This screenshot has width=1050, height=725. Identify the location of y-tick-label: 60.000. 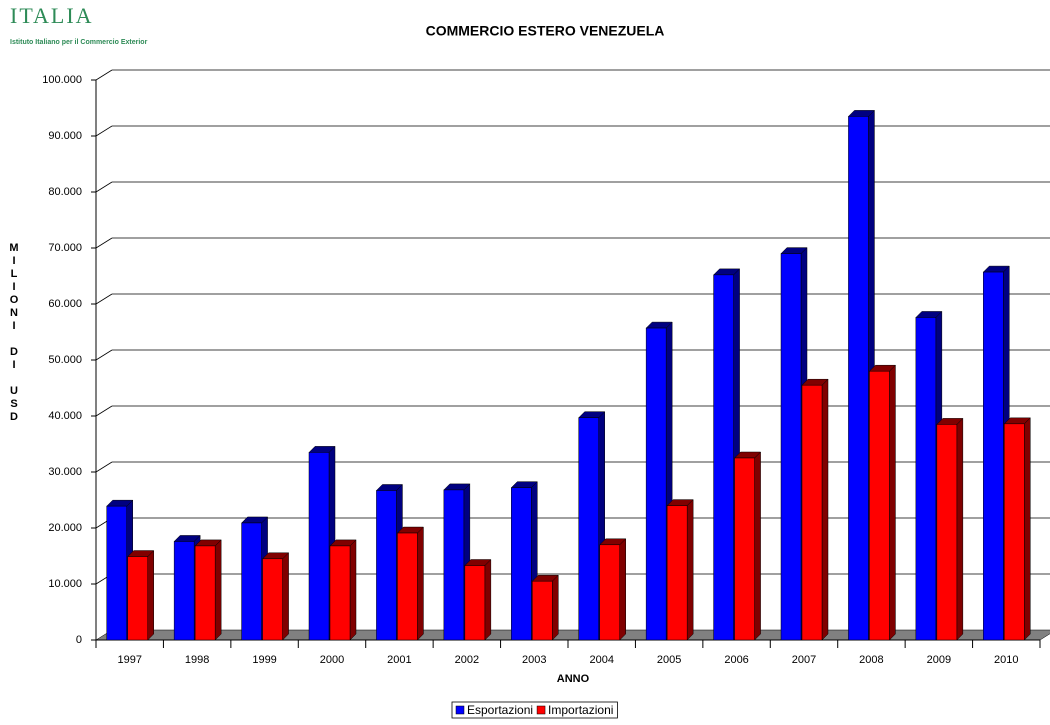
(65, 304).